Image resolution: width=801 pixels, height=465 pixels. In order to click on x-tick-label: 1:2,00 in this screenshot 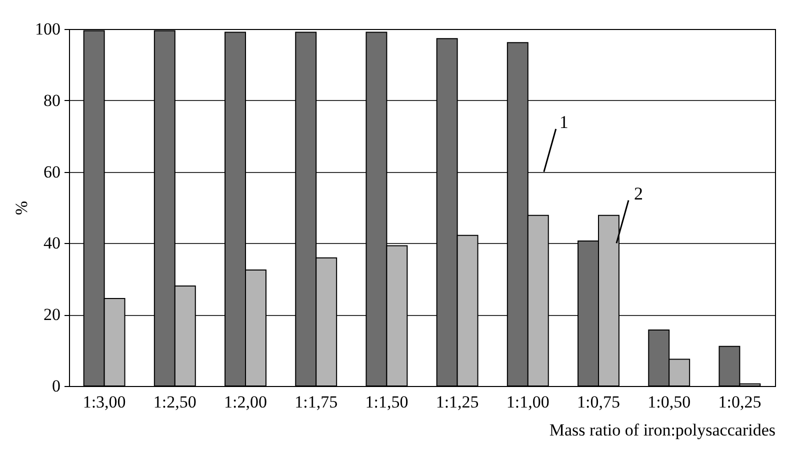, I will do `click(245, 402)`.